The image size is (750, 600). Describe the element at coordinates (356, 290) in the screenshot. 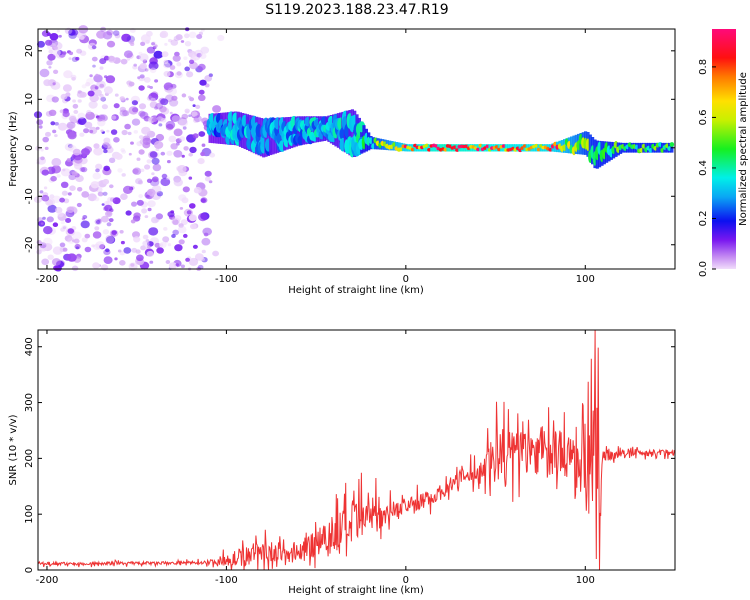

I see `spectrogram-x-label: Height of straight line (km)` at that location.